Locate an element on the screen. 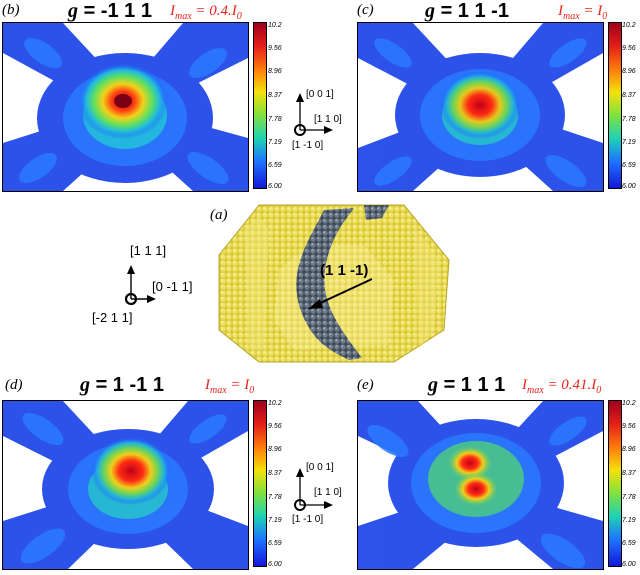 This screenshot has height=575, width=640. panel-c-map-graphic is located at coordinates (480, 107).